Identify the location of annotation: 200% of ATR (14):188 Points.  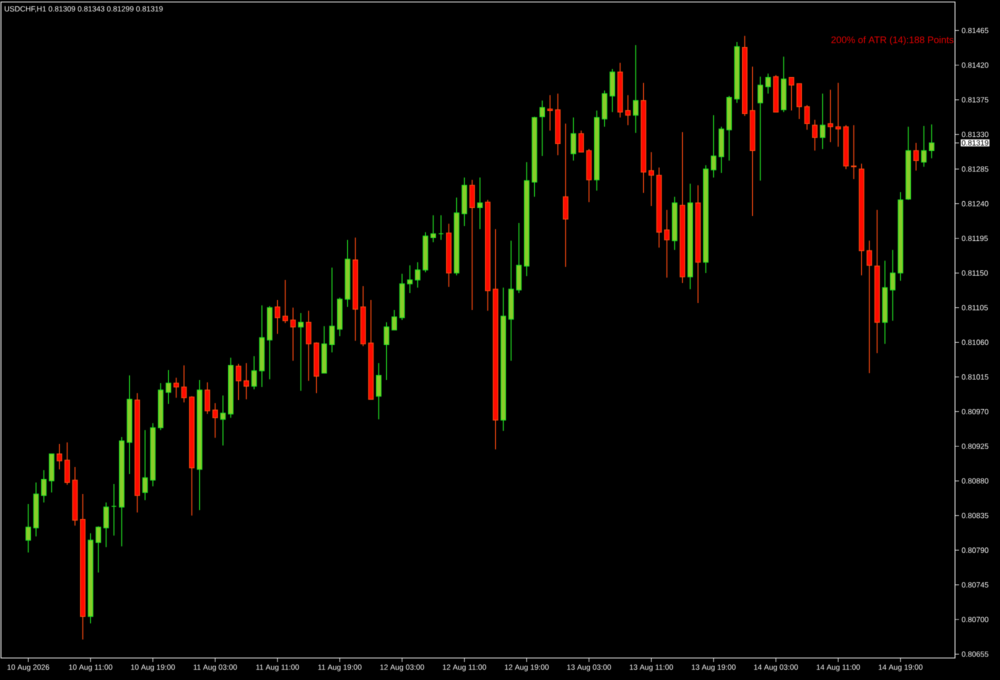
(892, 41).